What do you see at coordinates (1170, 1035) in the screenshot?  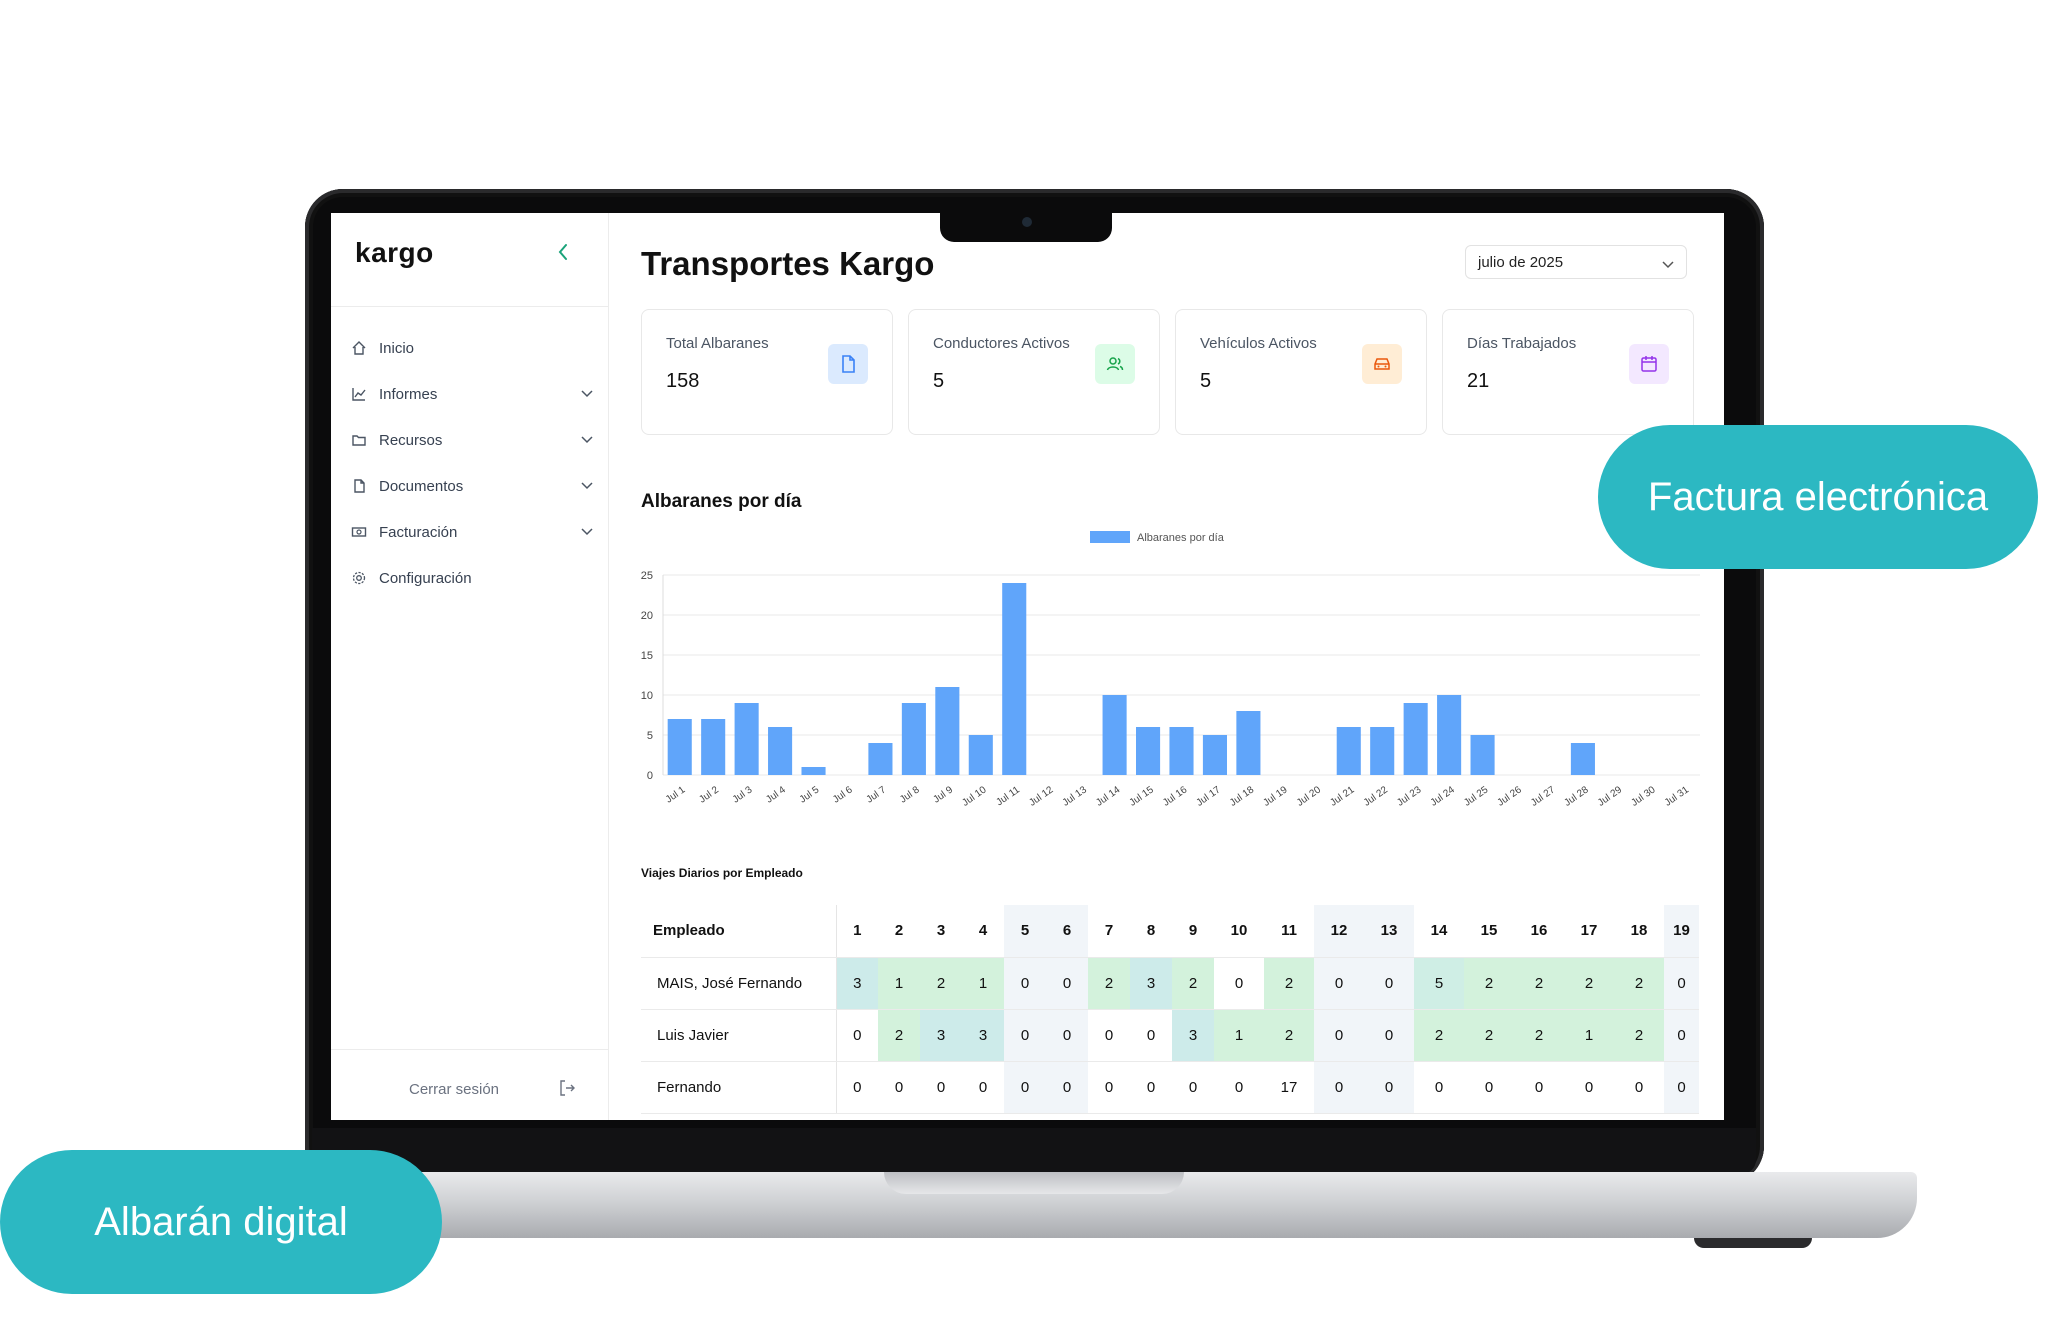 I see `table-row: Luis Javier 0 2 3 3 0 0 0 0 3 1 2 0 0 2 2 2 1 2 0` at bounding box center [1170, 1035].